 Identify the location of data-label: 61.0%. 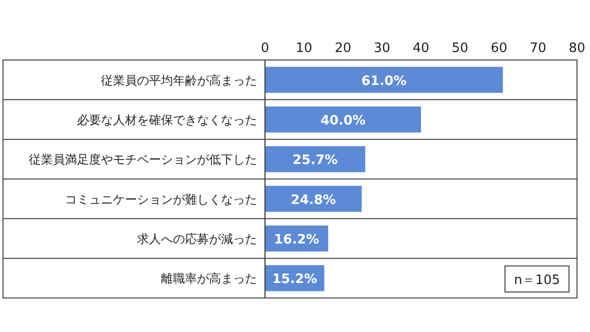
(384, 81).